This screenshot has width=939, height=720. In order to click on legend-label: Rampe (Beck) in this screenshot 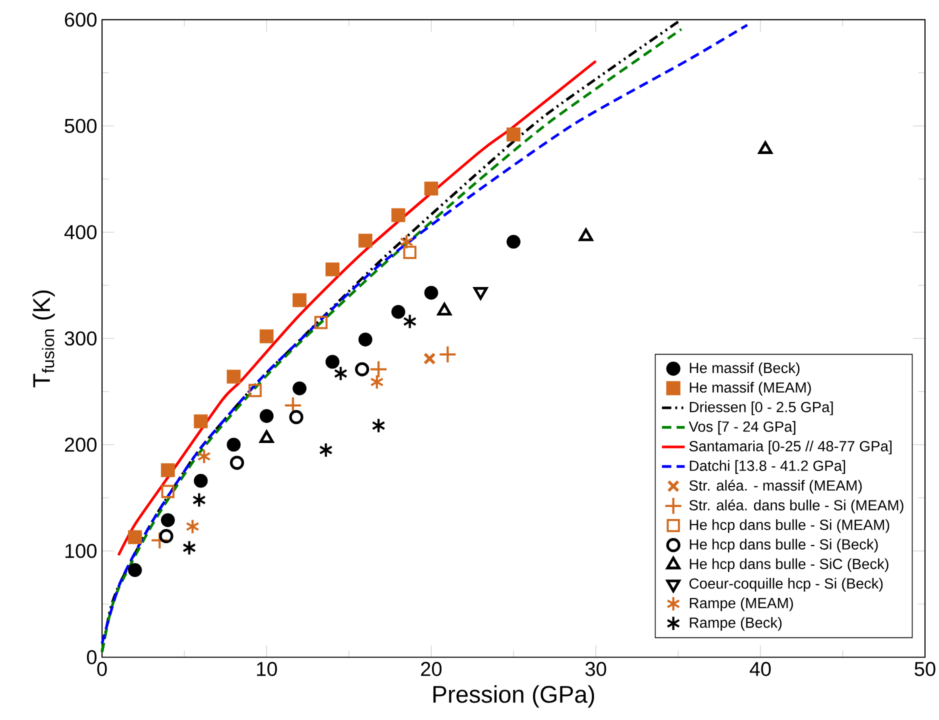, I will do `click(736, 623)`.